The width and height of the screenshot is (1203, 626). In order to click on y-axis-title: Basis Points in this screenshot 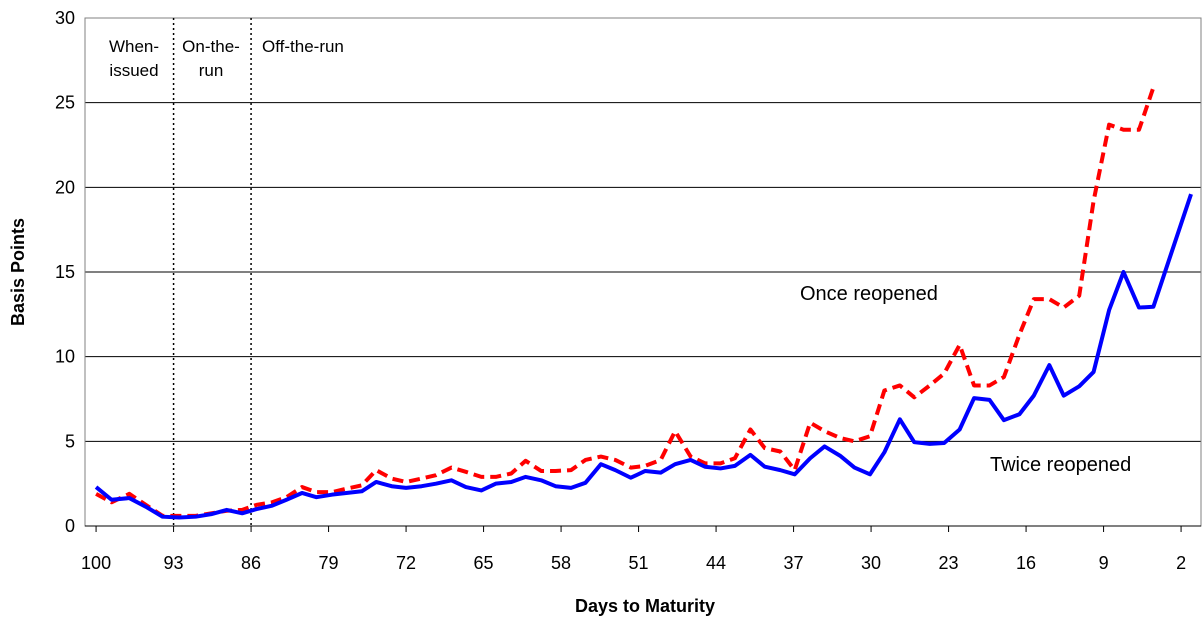, I will do `click(18, 272)`.